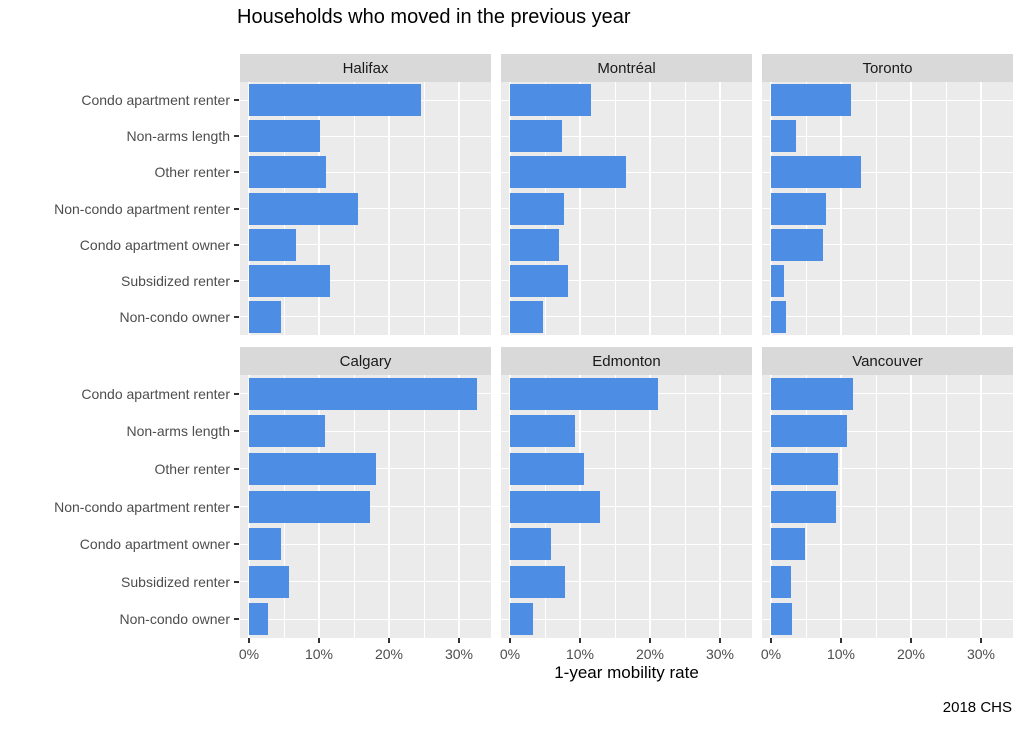 This screenshot has height=731, width=1024. I want to click on bar-montreal-other-renter, so click(568, 172).